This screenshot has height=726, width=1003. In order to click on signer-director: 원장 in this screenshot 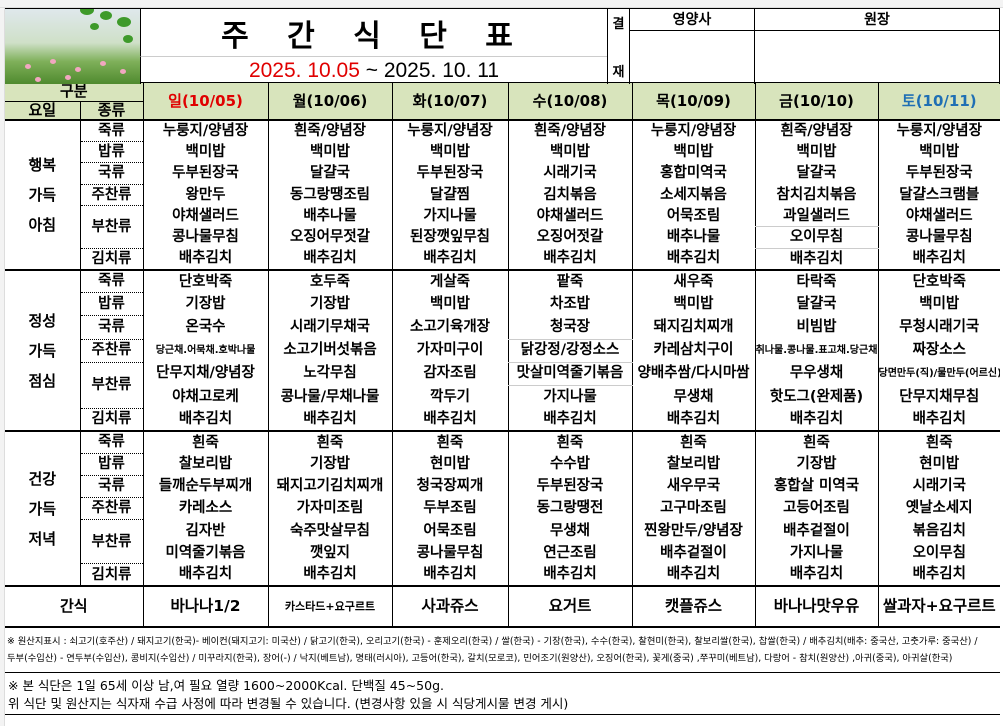, I will do `click(877, 46)`.